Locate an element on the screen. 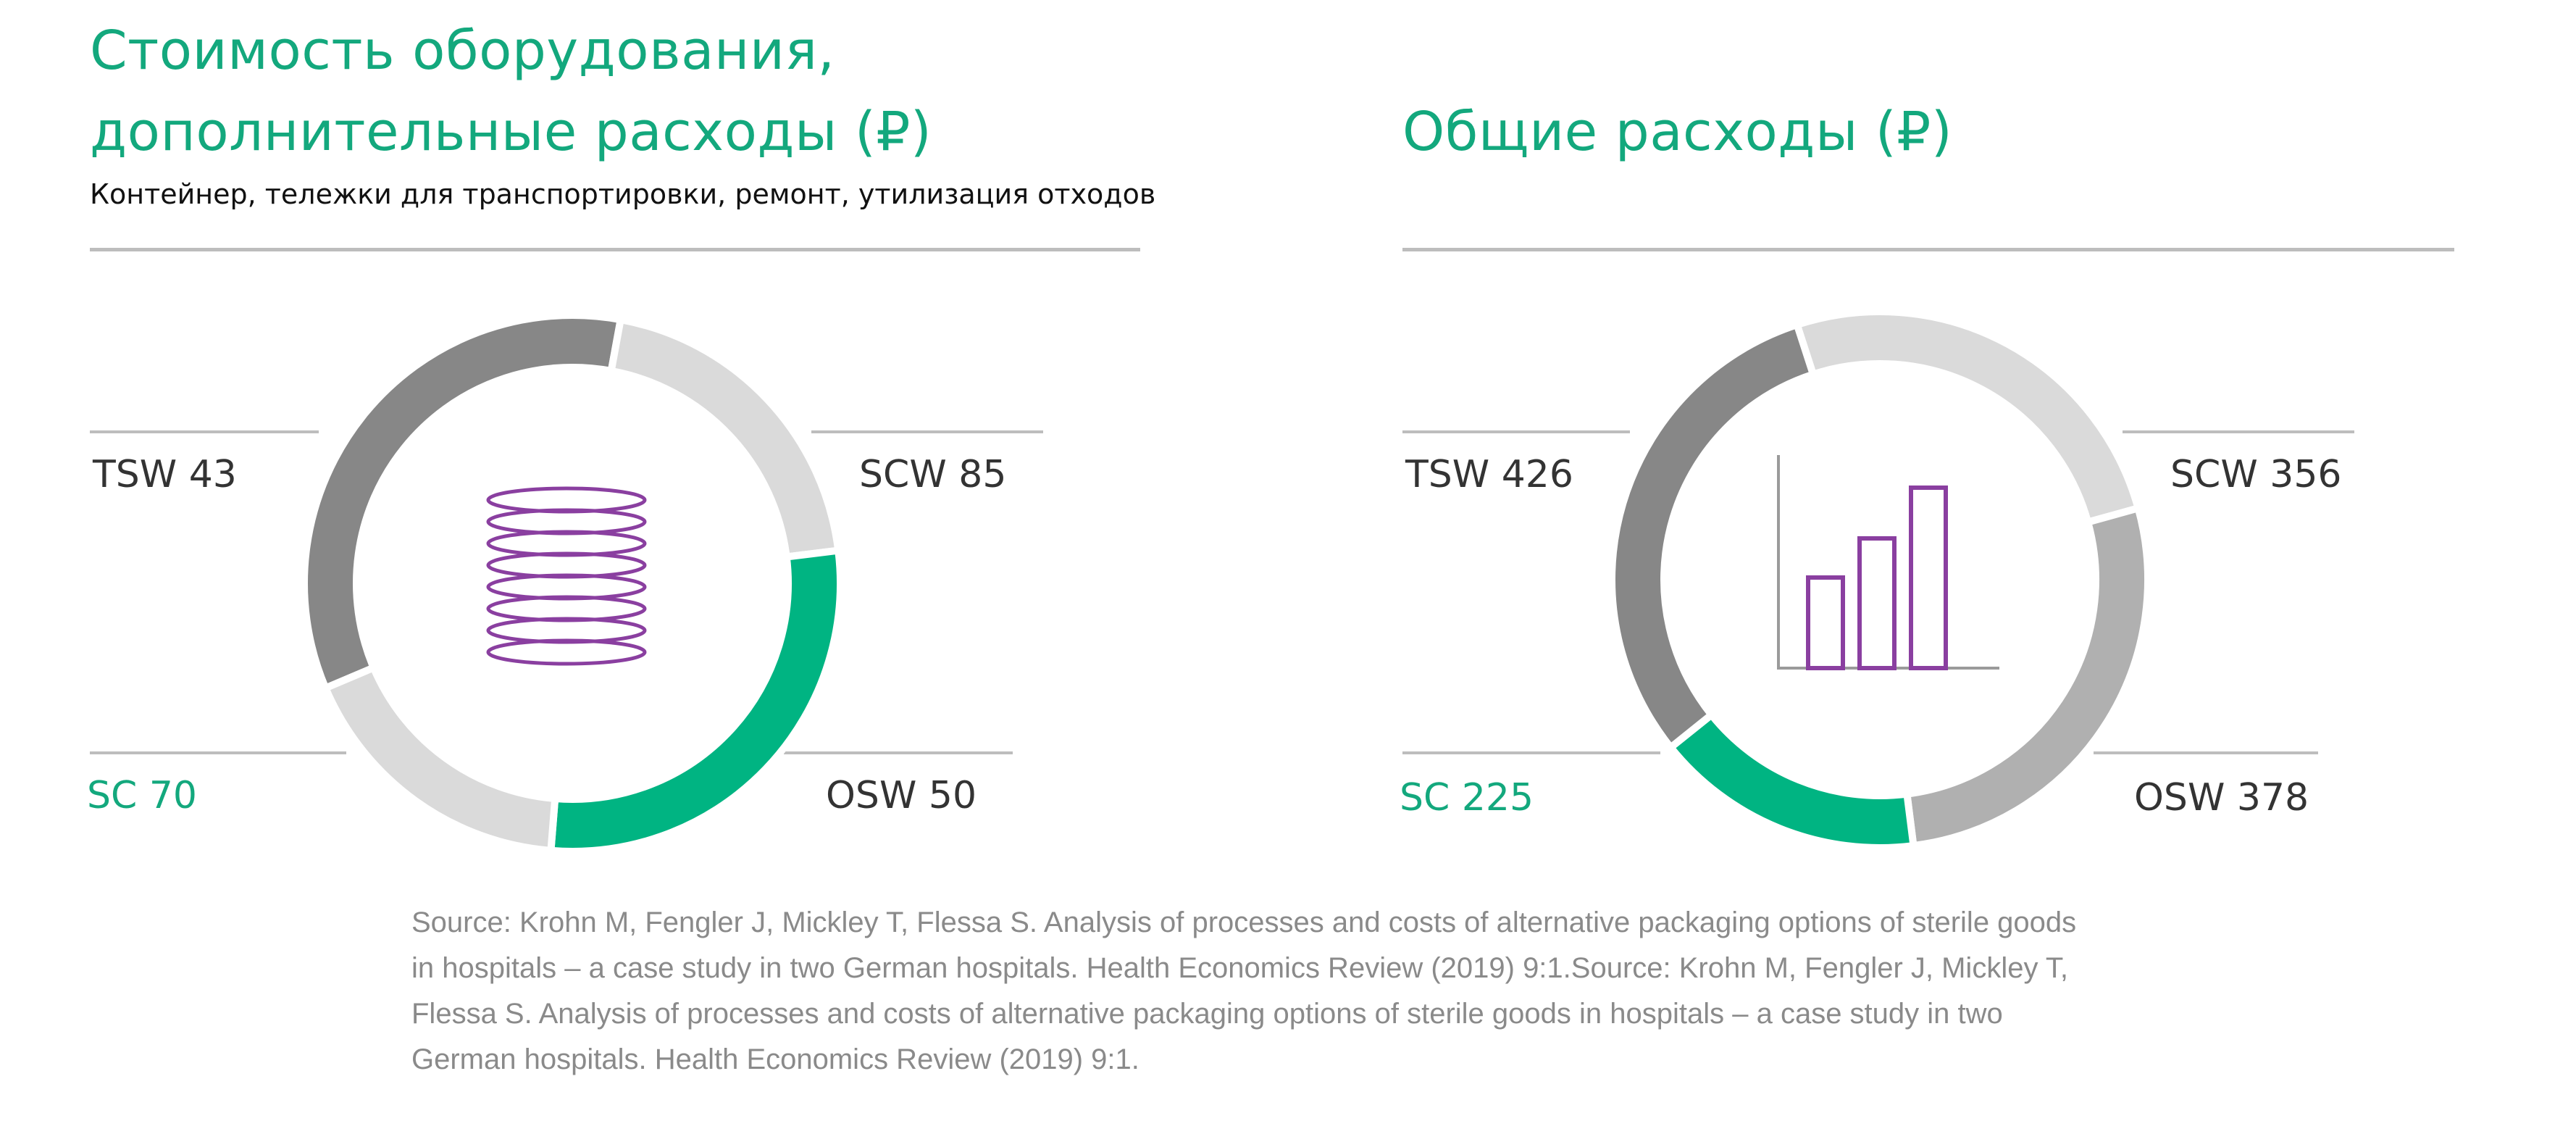 The width and height of the screenshot is (2576, 1121). chart2-slice-tsw is located at coordinates (1713, 536).